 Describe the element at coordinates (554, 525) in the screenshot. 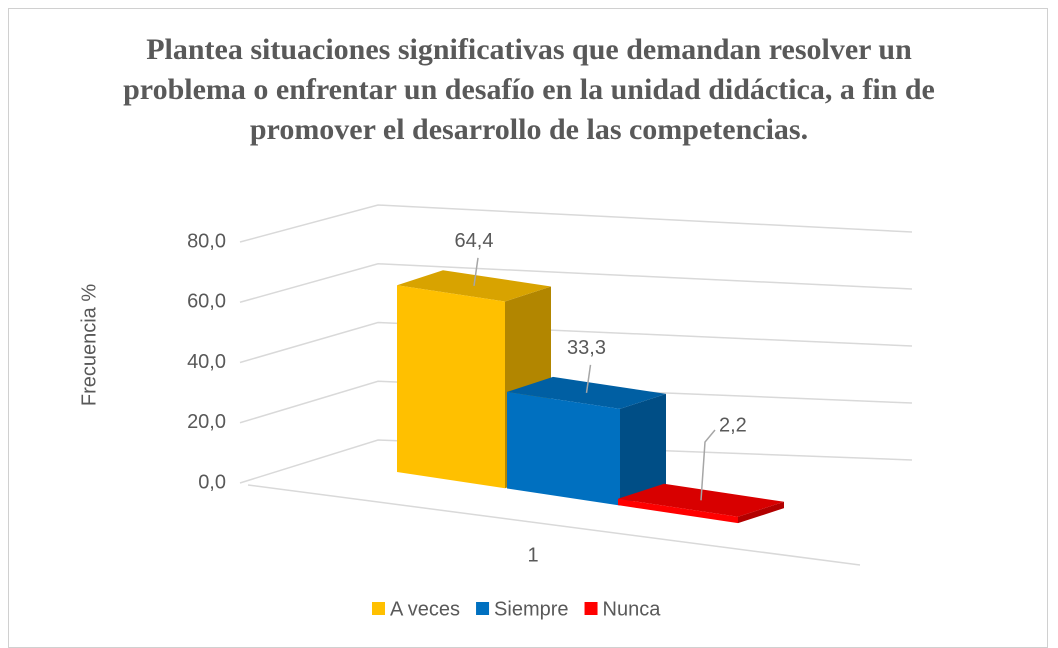

I see `floor-edge` at that location.